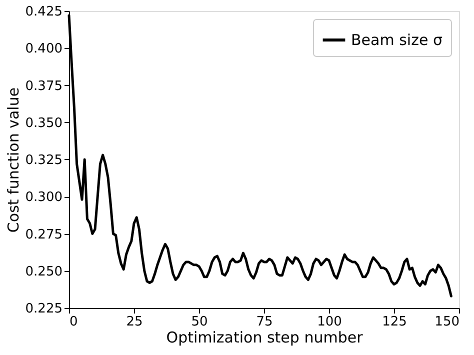 Image resolution: width=474 pixels, height=355 pixels. I want to click on x-tick-label: 50, so click(199, 322).